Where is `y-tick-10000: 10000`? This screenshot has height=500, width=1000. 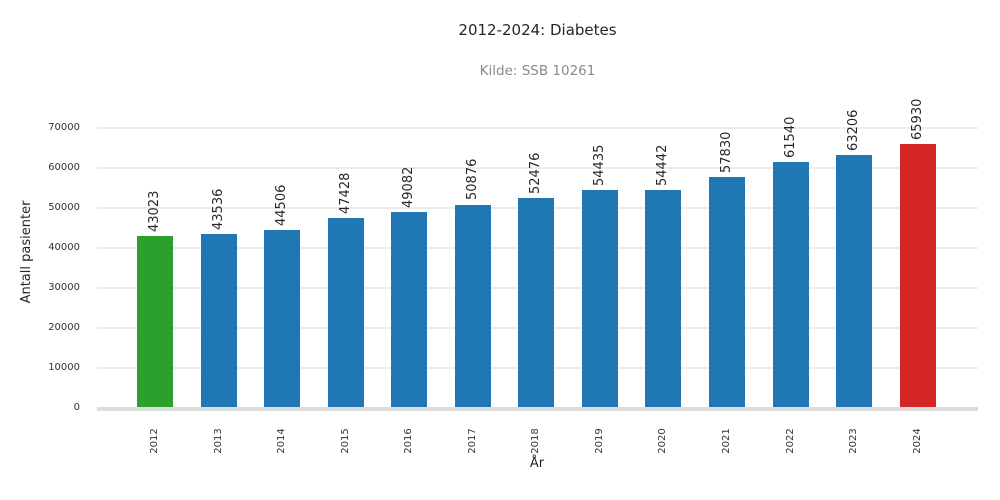
y-tick-10000: 10000 is located at coordinates (64, 367).